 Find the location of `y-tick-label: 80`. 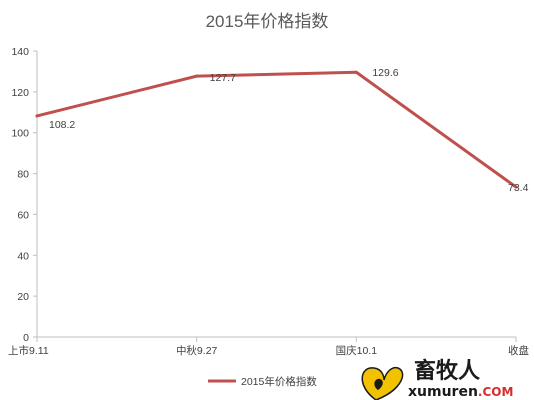

y-tick-label: 80 is located at coordinates (23, 175).